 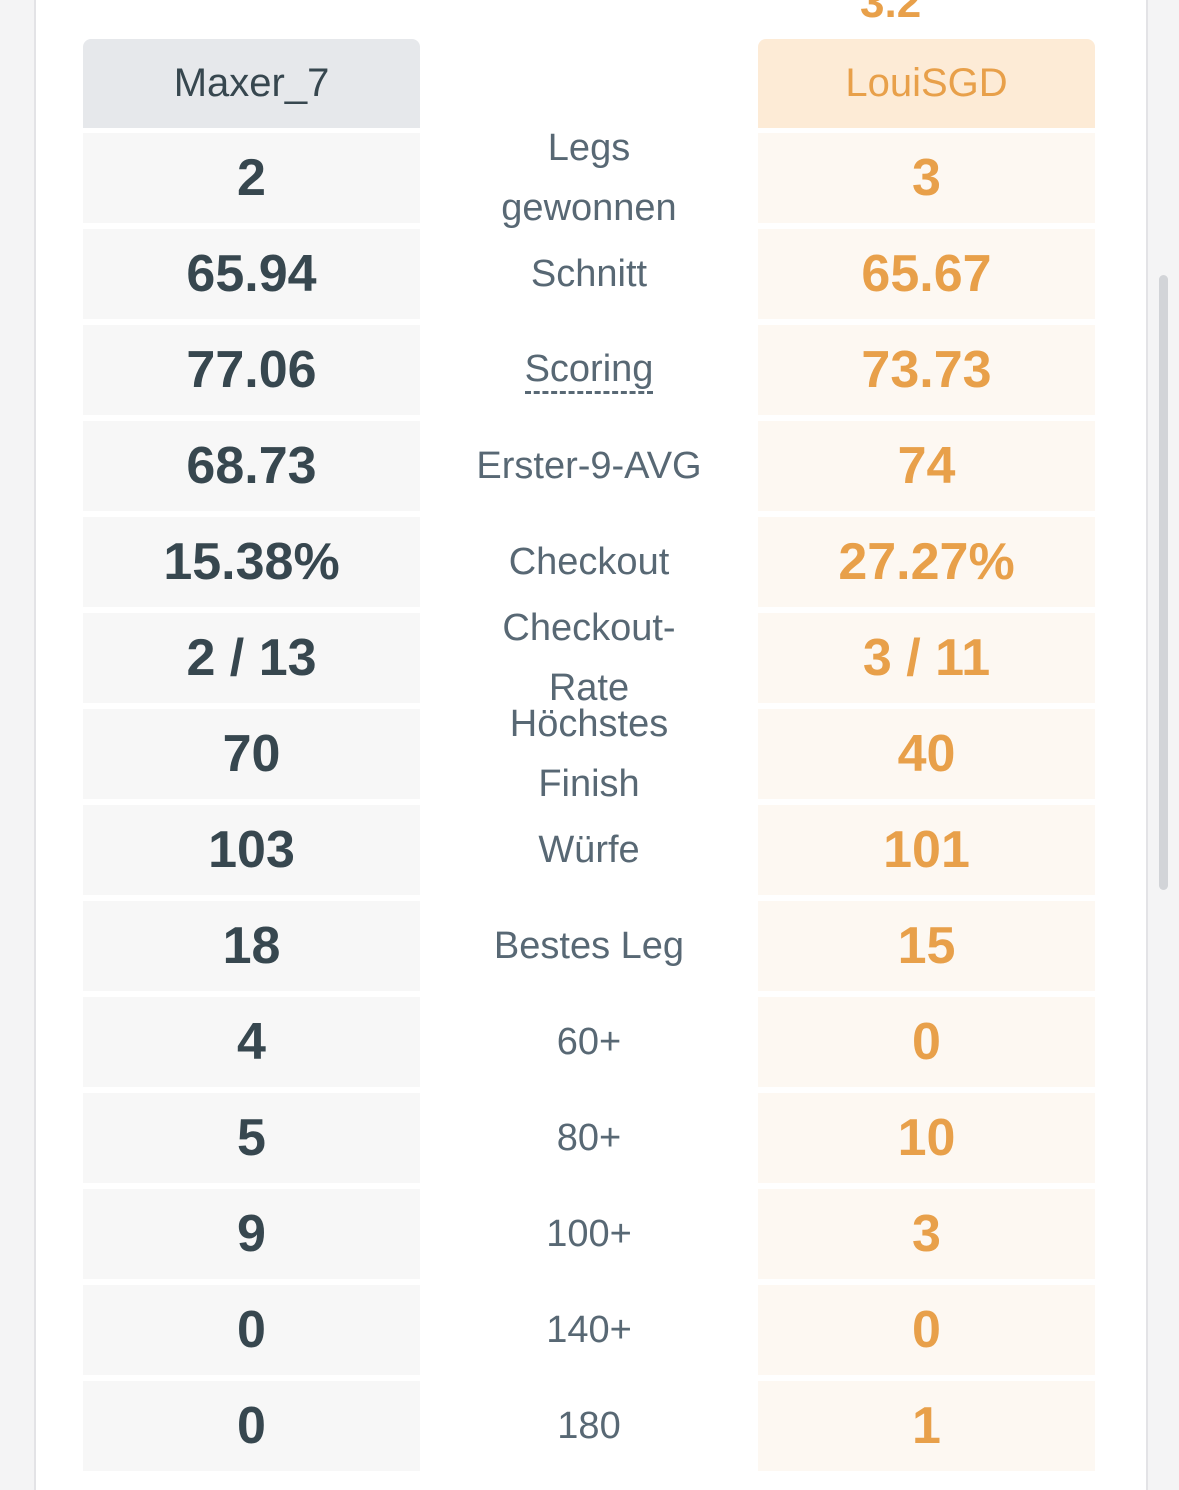 I want to click on stat-label: Bestes Leg, so click(x=589, y=946).